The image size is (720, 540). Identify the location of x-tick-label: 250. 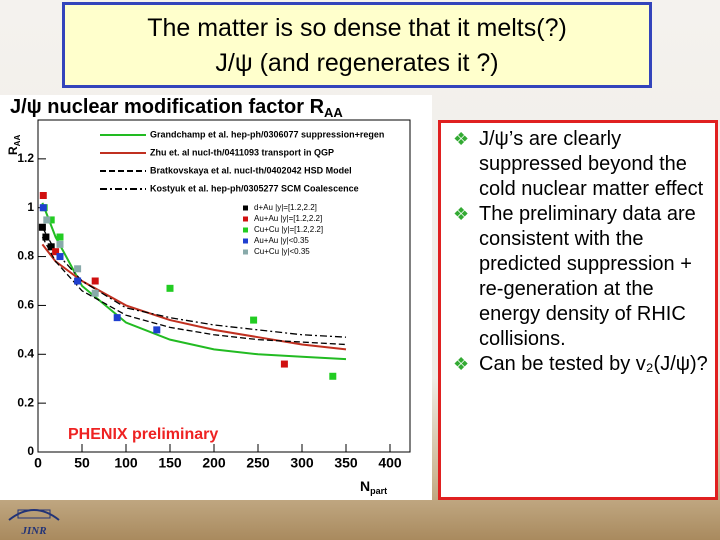
(258, 463).